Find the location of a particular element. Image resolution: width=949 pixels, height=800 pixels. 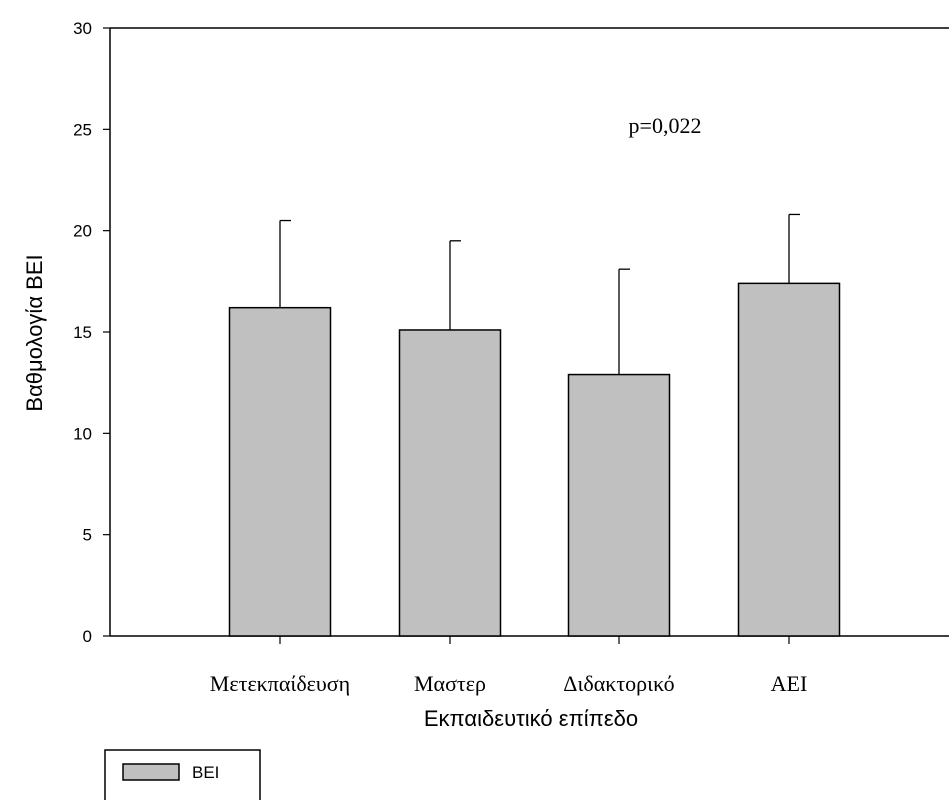

y-tick-label: 20 is located at coordinates (82, 231).